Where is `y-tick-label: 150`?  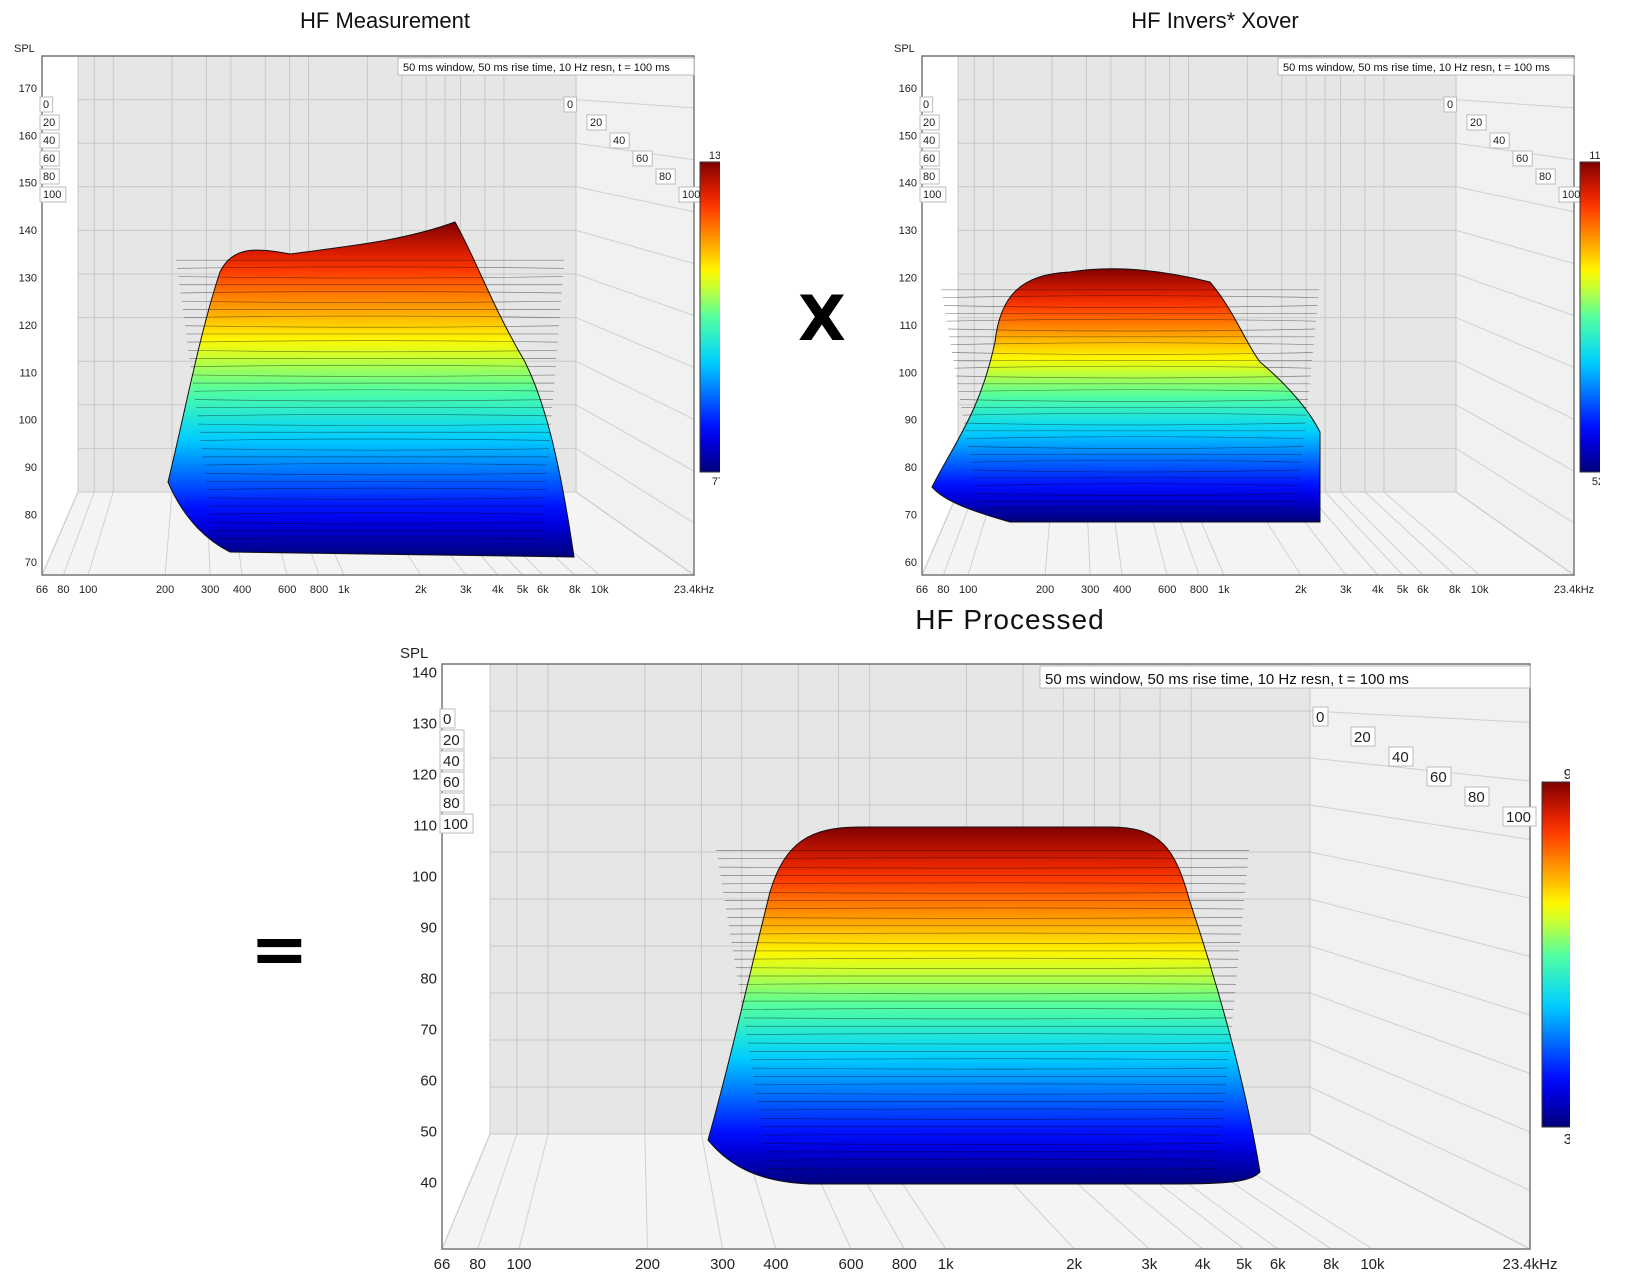 y-tick-label: 150 is located at coordinates (908, 136).